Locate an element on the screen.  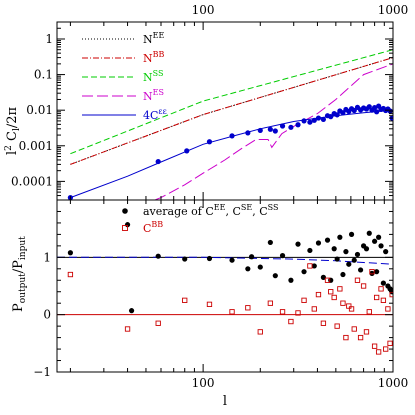
top-x-tick-label: 100 is located at coordinates (203, 10).